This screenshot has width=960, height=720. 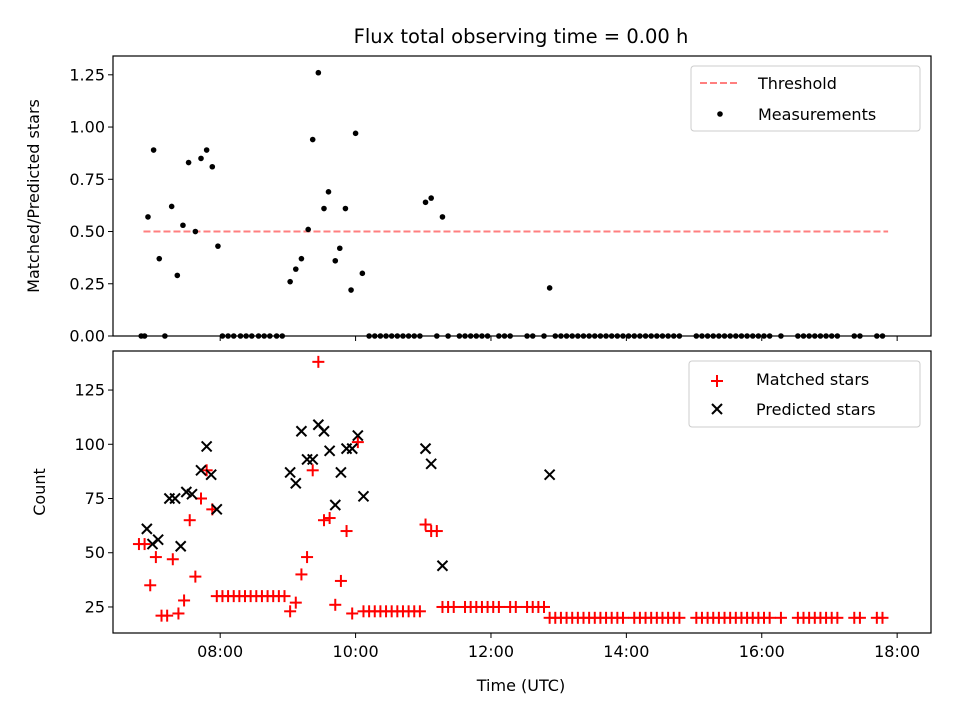 I want to click on x-tick-label: 10:00, so click(x=356, y=651).